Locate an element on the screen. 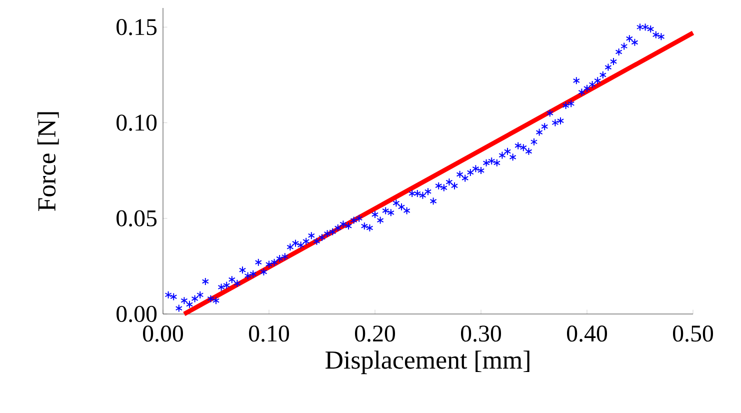  y-tick-label: 0.00 is located at coordinates (136, 314).